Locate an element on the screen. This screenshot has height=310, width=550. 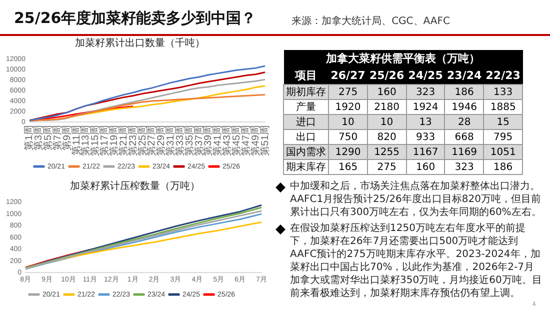
data-label: 1920 is located at coordinates (348, 107).